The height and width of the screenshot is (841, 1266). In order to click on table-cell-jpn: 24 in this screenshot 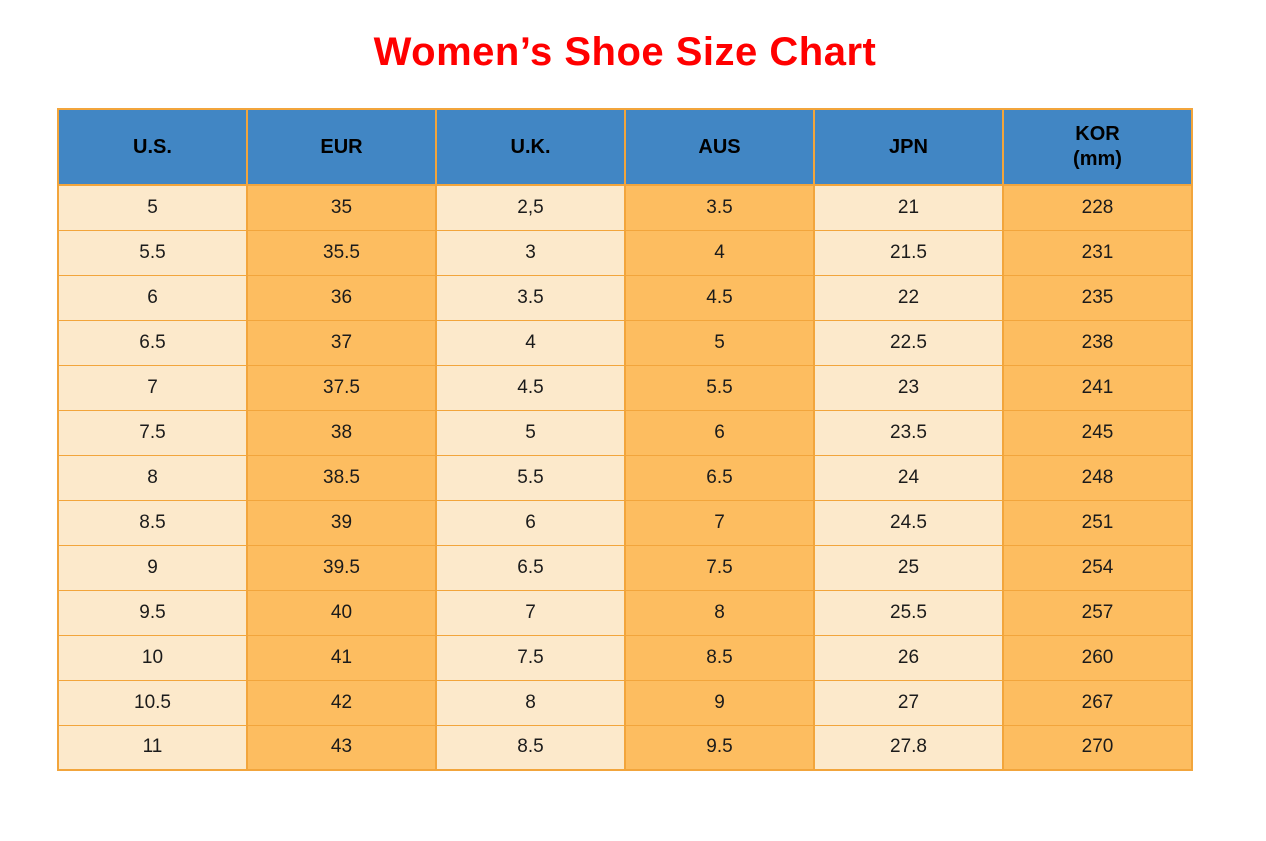, I will do `click(908, 477)`.